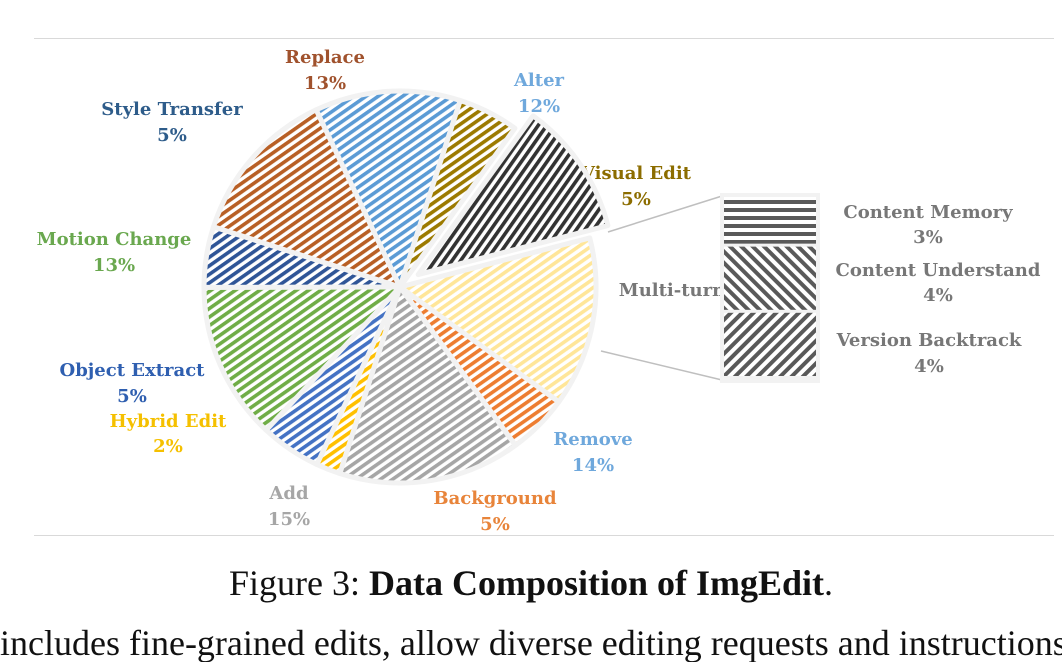  I want to click on breakdown-label-content-understand: Content Understand, so click(938, 270).